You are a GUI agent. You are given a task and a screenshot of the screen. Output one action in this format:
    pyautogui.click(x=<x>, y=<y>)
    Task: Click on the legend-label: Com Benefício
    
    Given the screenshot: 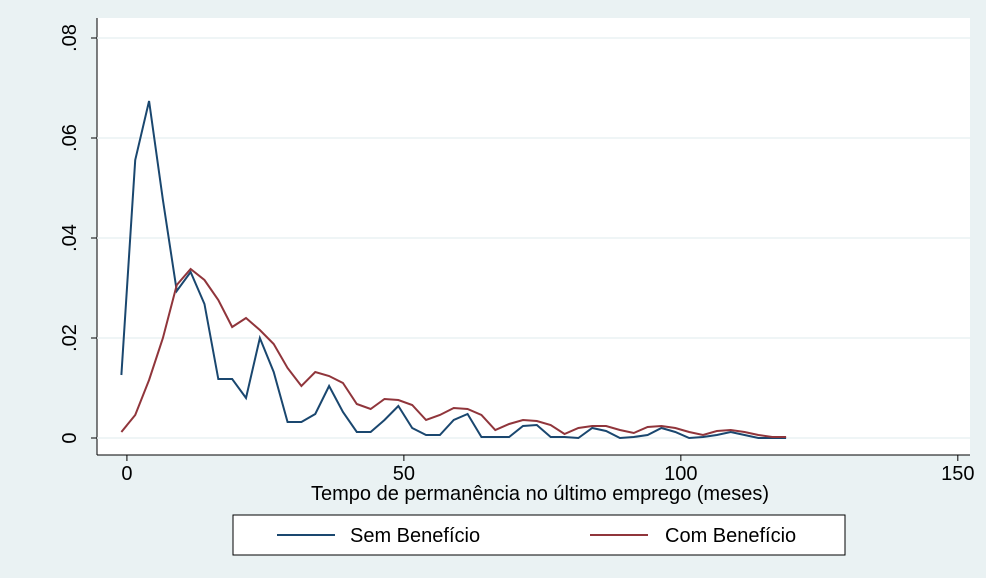 What is the action you would take?
    pyautogui.click(x=730, y=536)
    